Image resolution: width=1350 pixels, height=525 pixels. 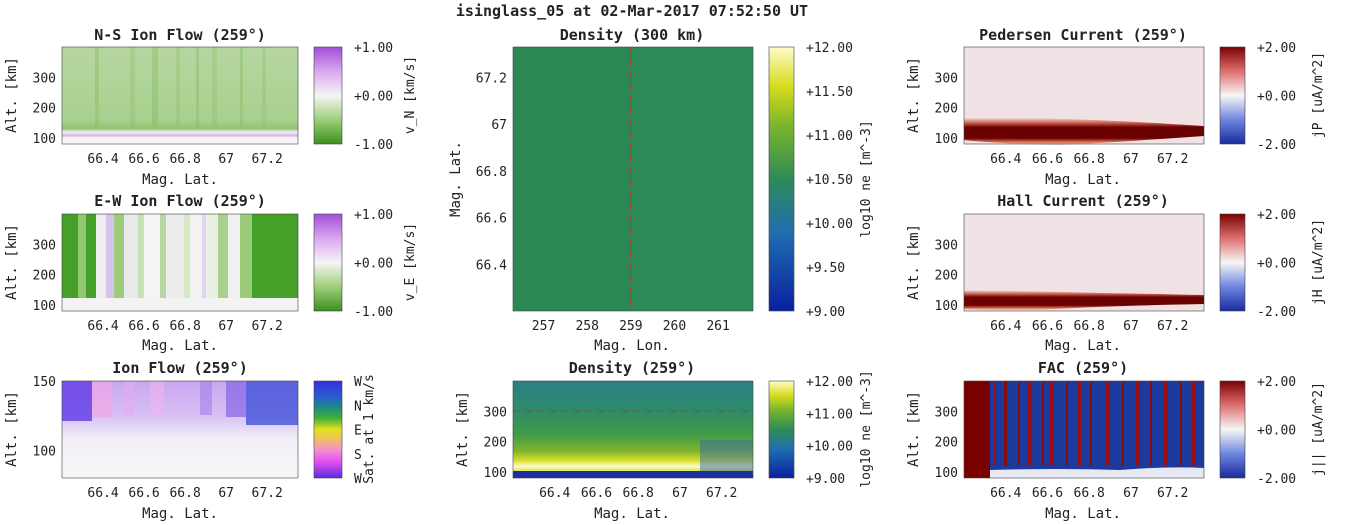 I want to click on colorbar-tick-label: +11.50, so click(x=829, y=92).